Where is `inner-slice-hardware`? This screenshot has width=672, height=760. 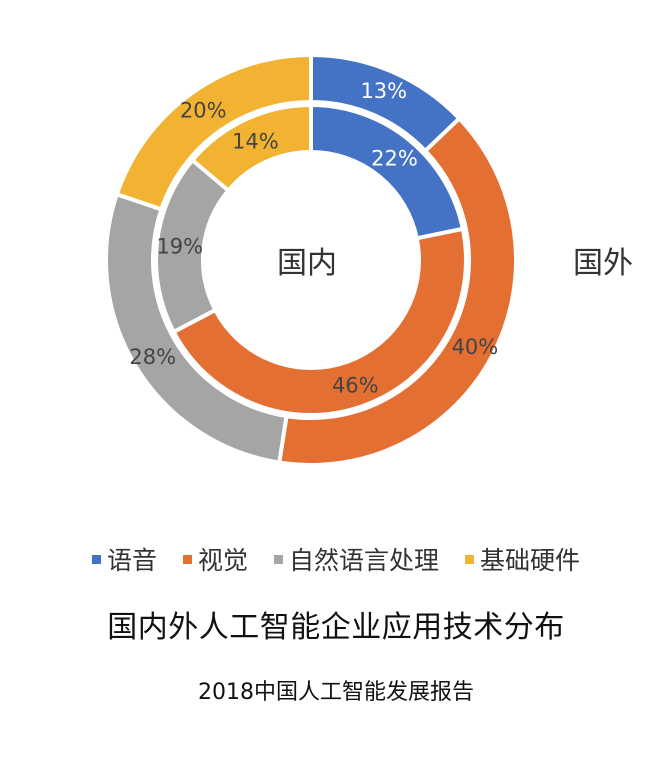 inner-slice-hardware is located at coordinates (251, 148).